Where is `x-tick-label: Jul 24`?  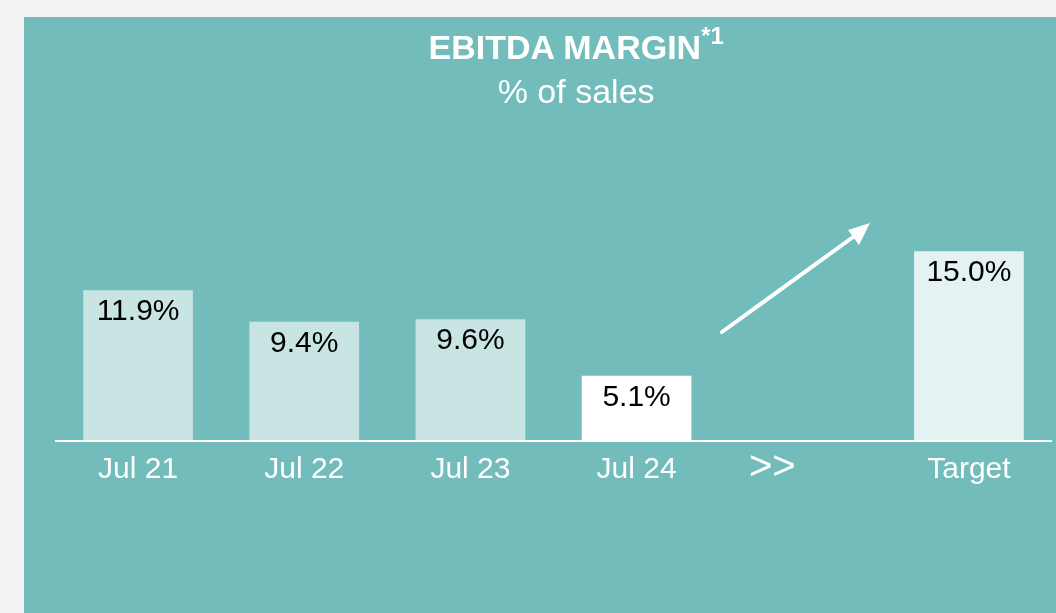 x-tick-label: Jul 24 is located at coordinates (636, 467).